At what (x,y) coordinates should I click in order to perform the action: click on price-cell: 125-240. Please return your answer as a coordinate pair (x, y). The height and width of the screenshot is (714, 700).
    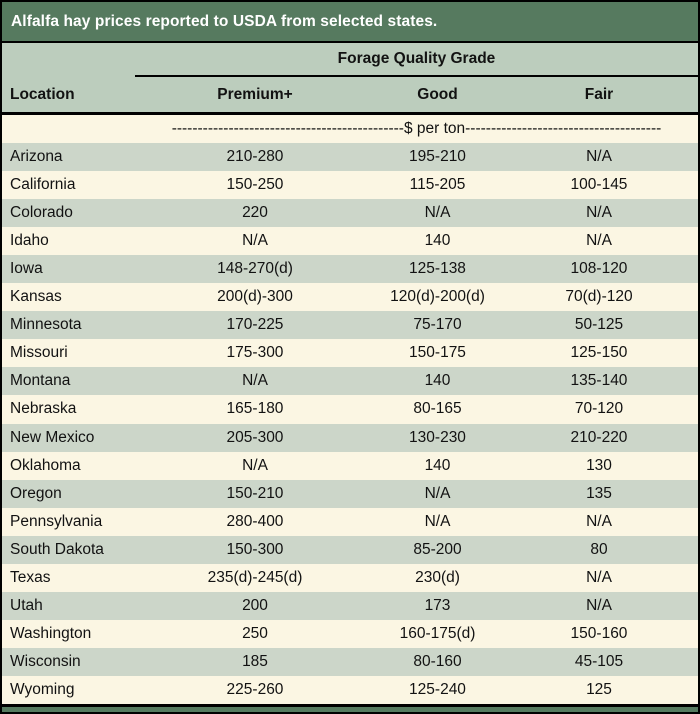
    Looking at the image, I should click on (437, 689).